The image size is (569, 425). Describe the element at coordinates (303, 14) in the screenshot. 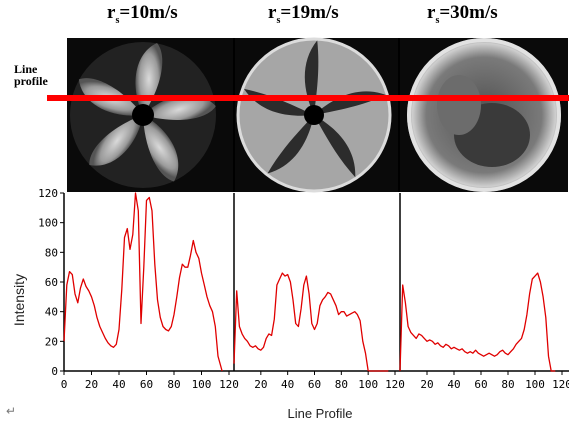

I see `panel-title-2: rs=19m/s` at that location.